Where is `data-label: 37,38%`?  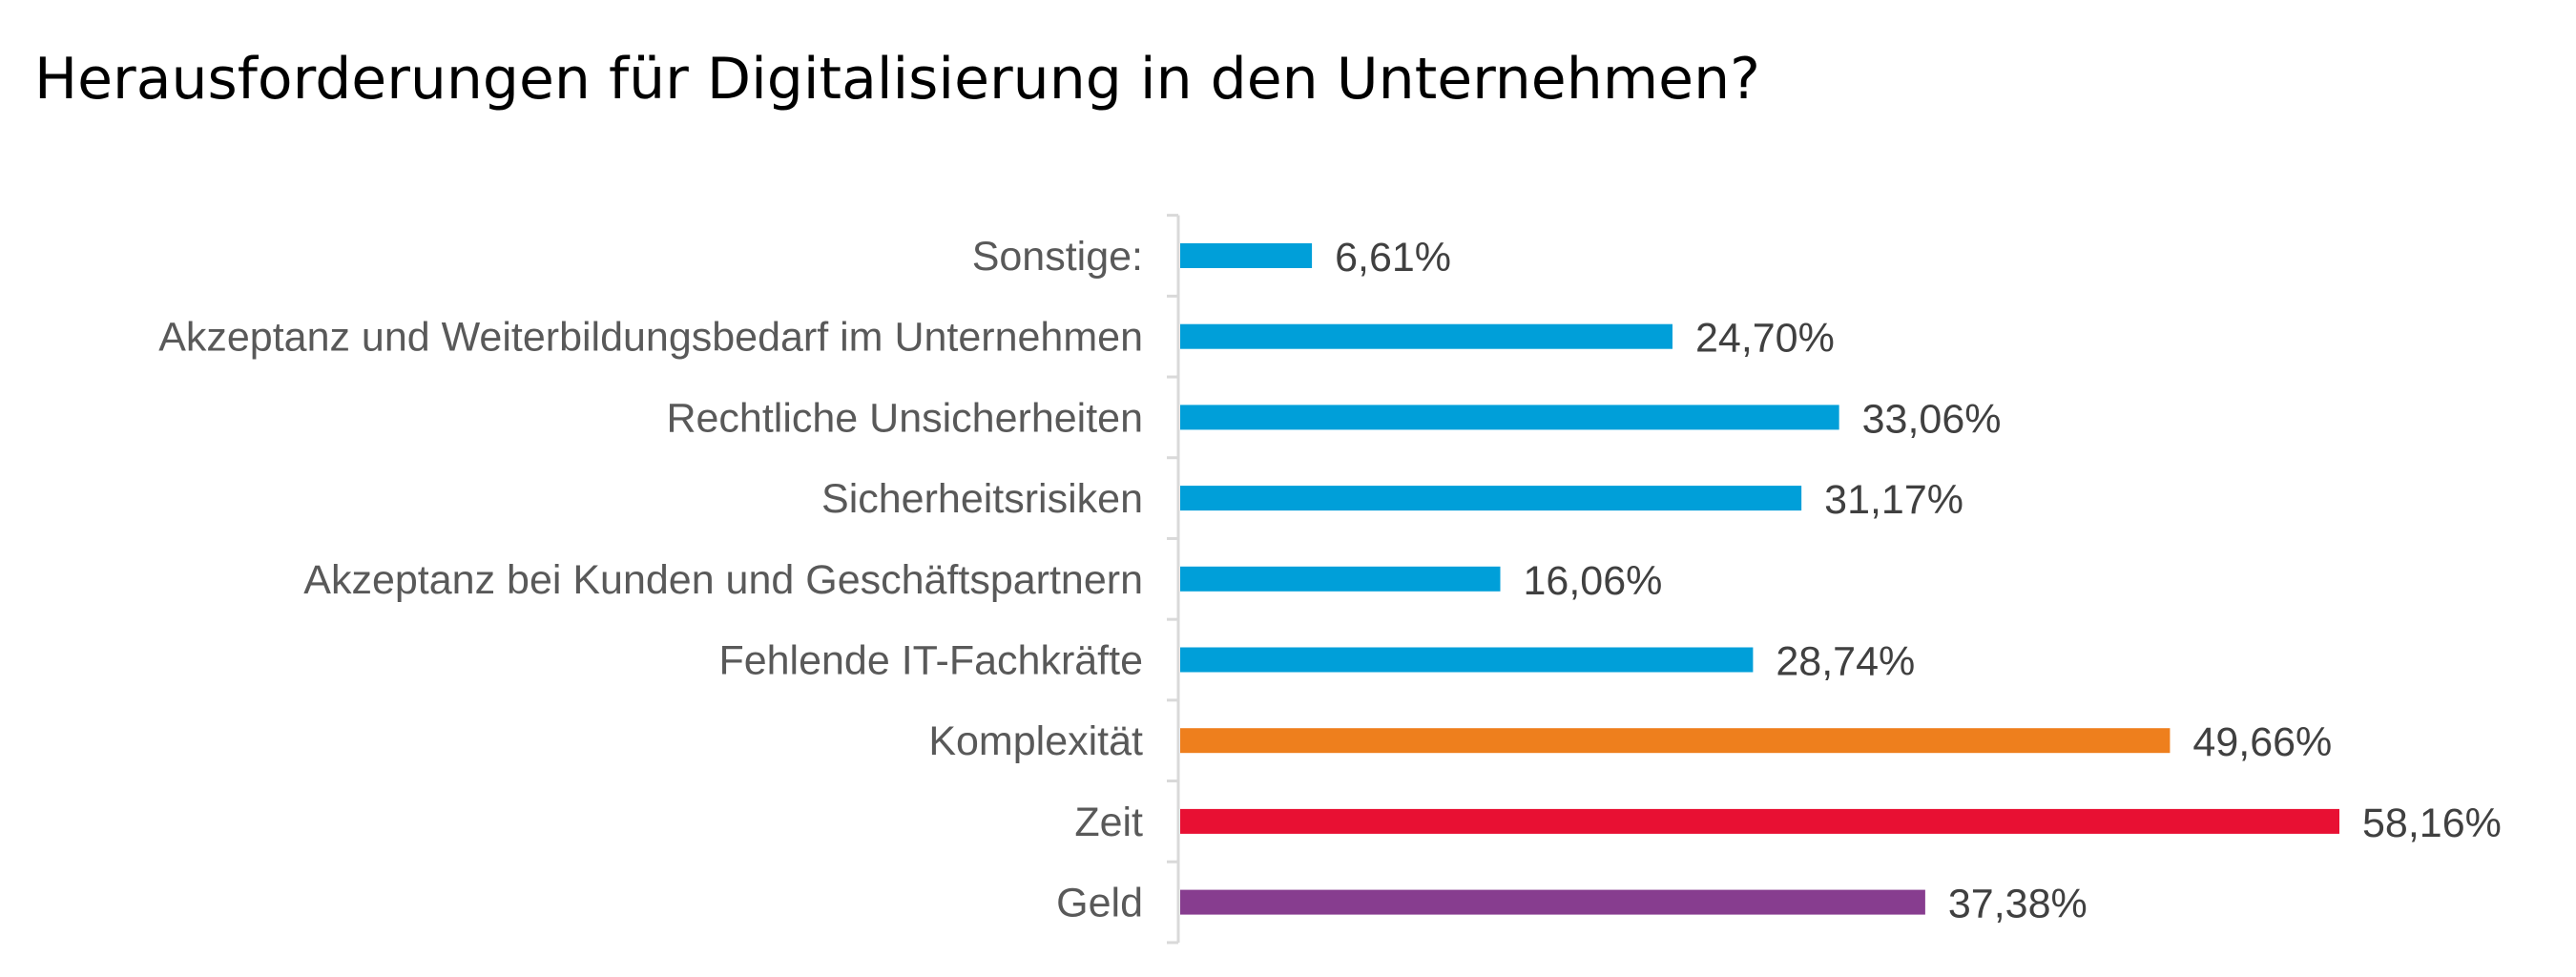
data-label: 37,38% is located at coordinates (2018, 905).